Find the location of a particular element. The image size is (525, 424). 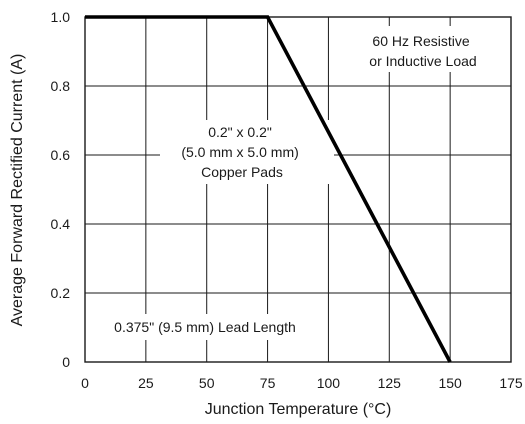

y-tick-label: 1.0 is located at coordinates (61, 17).